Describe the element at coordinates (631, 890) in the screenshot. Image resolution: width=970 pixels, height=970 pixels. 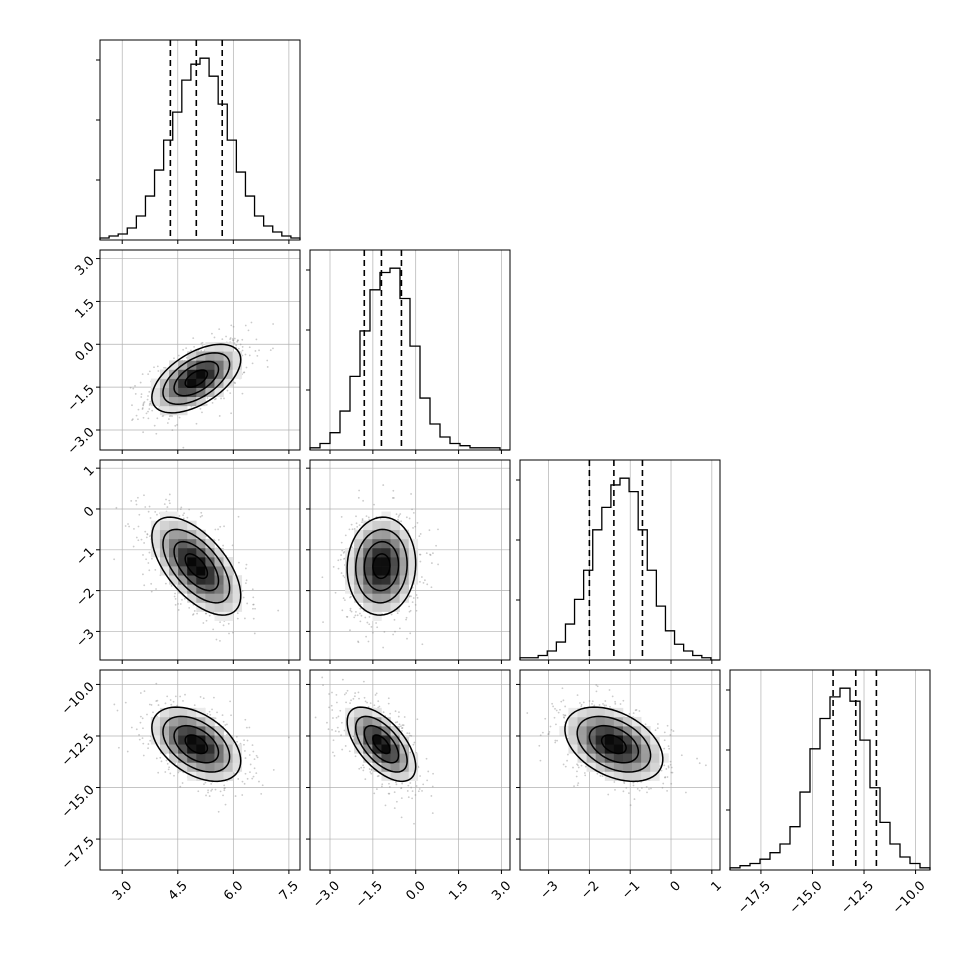
I see `x-tick-label: −1` at that location.